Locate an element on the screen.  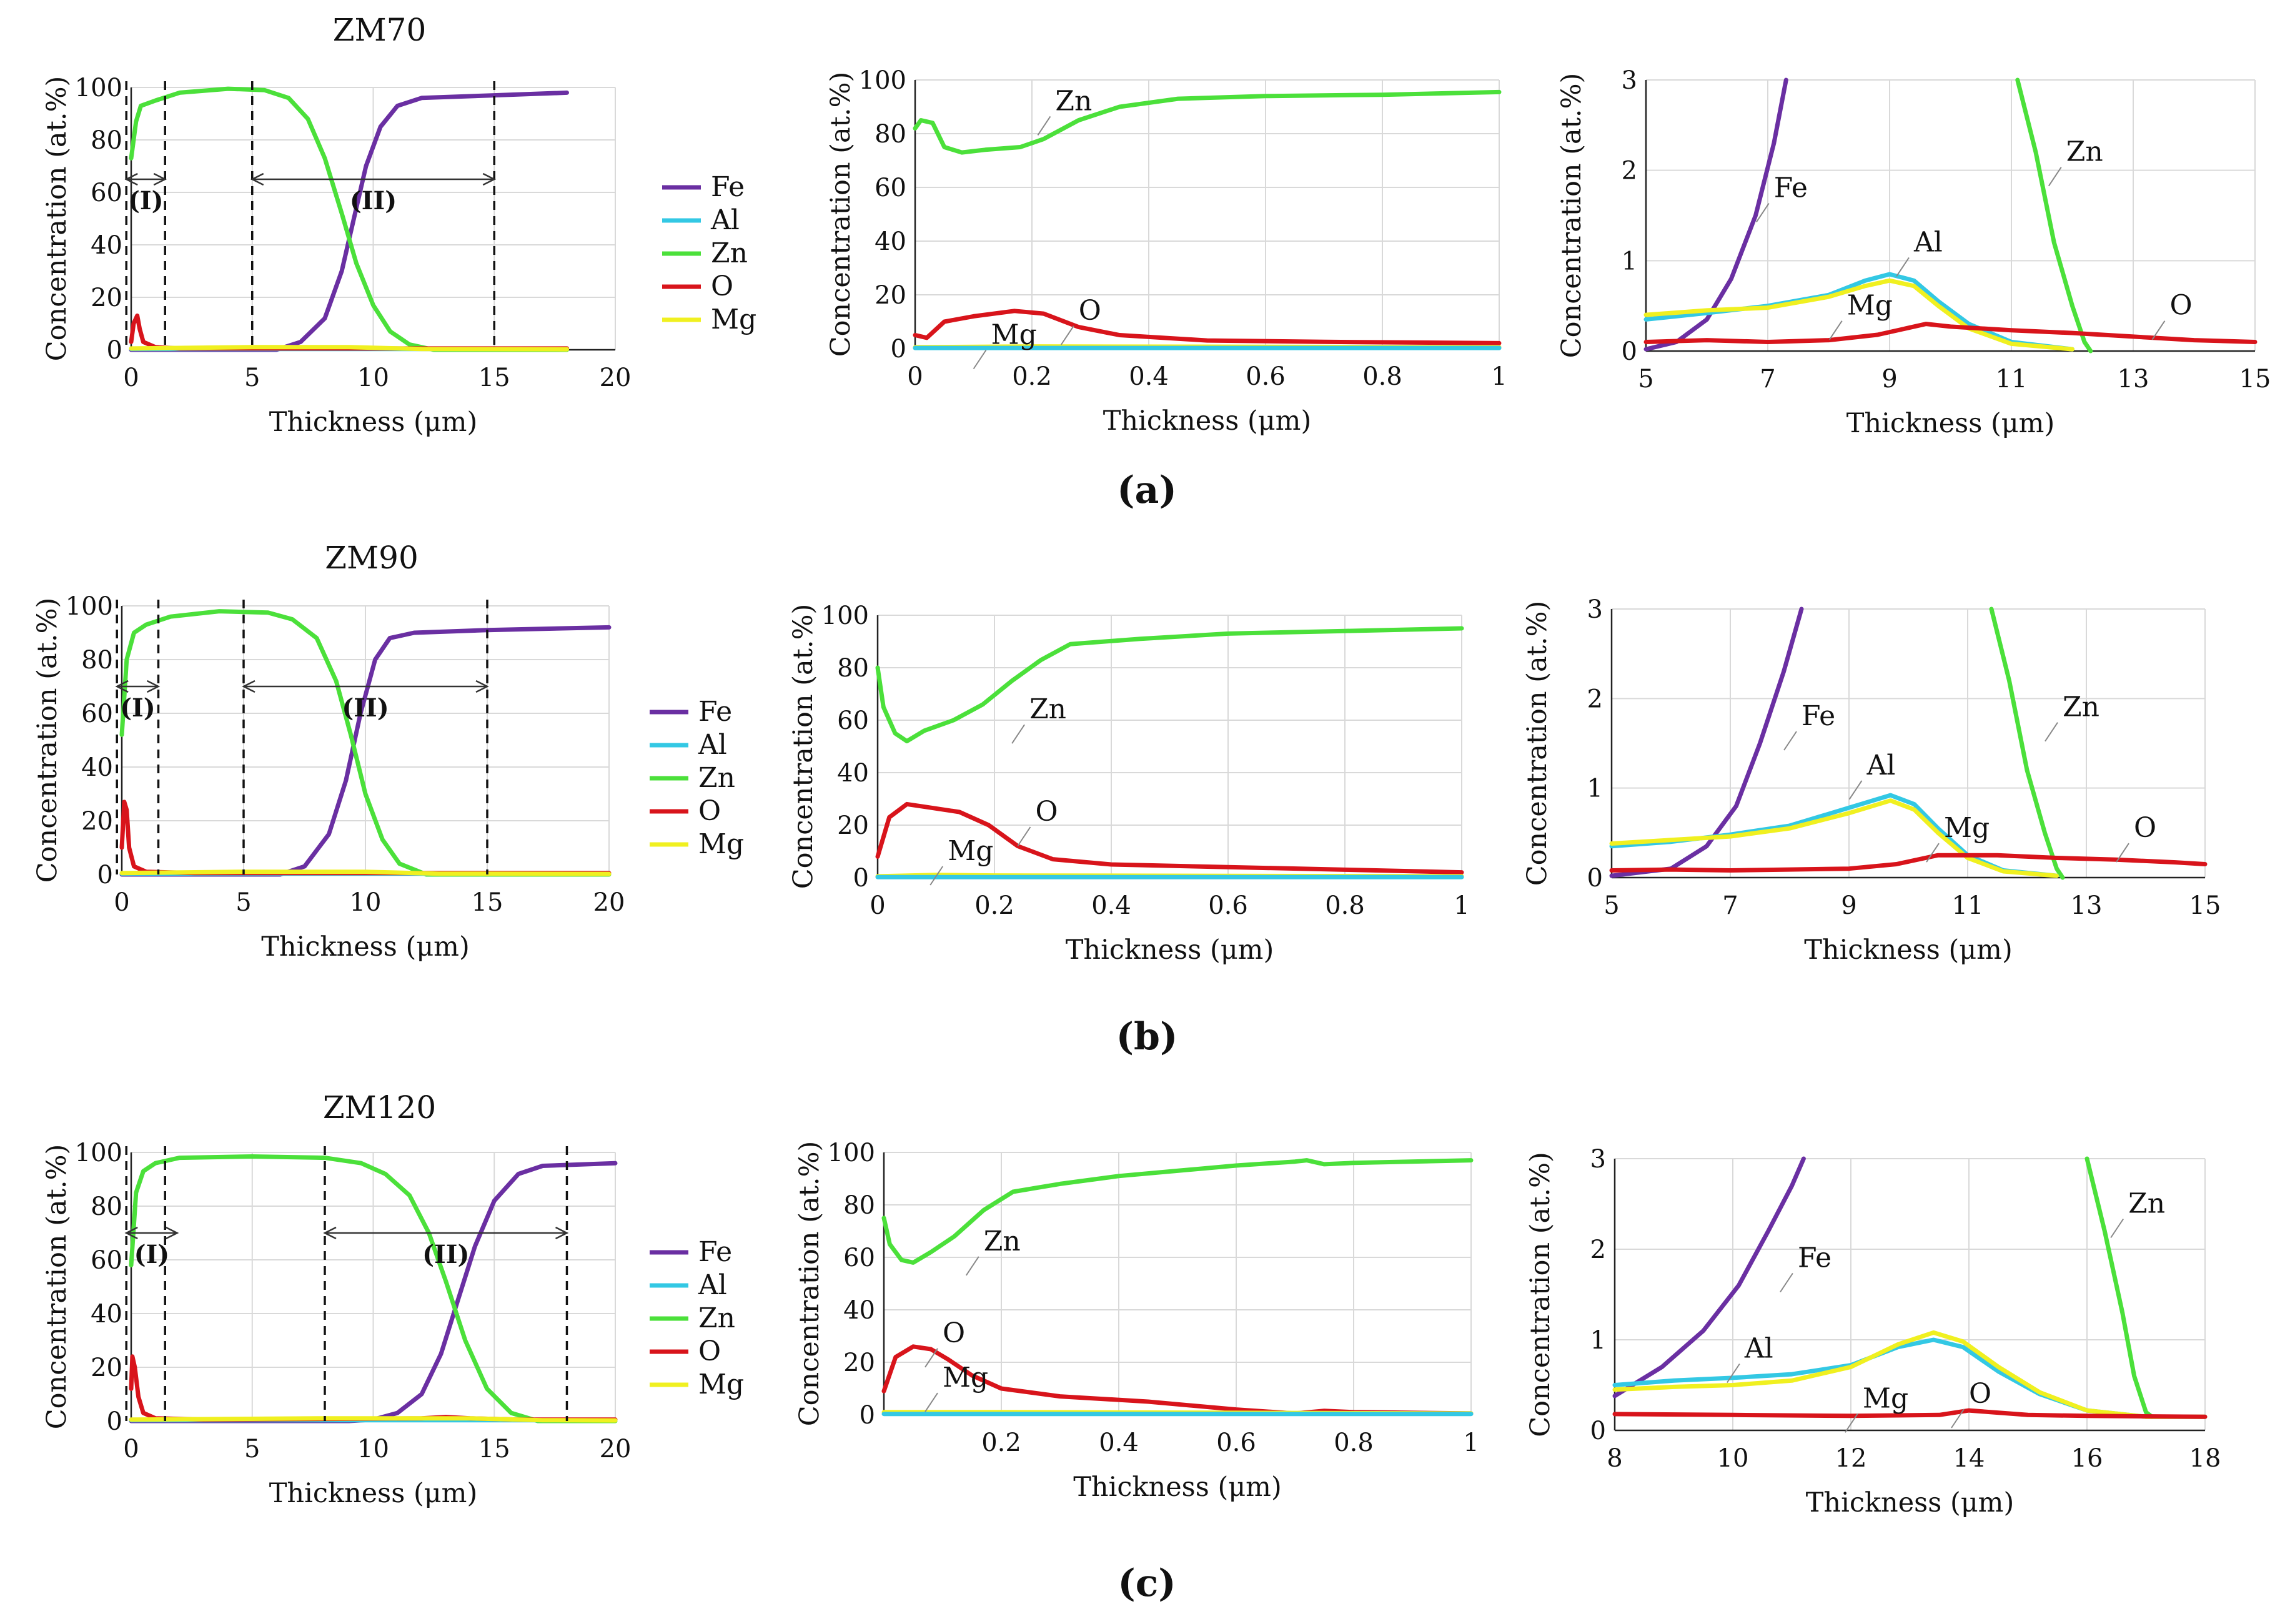
series-line-fe is located at coordinates (1709, 1277).